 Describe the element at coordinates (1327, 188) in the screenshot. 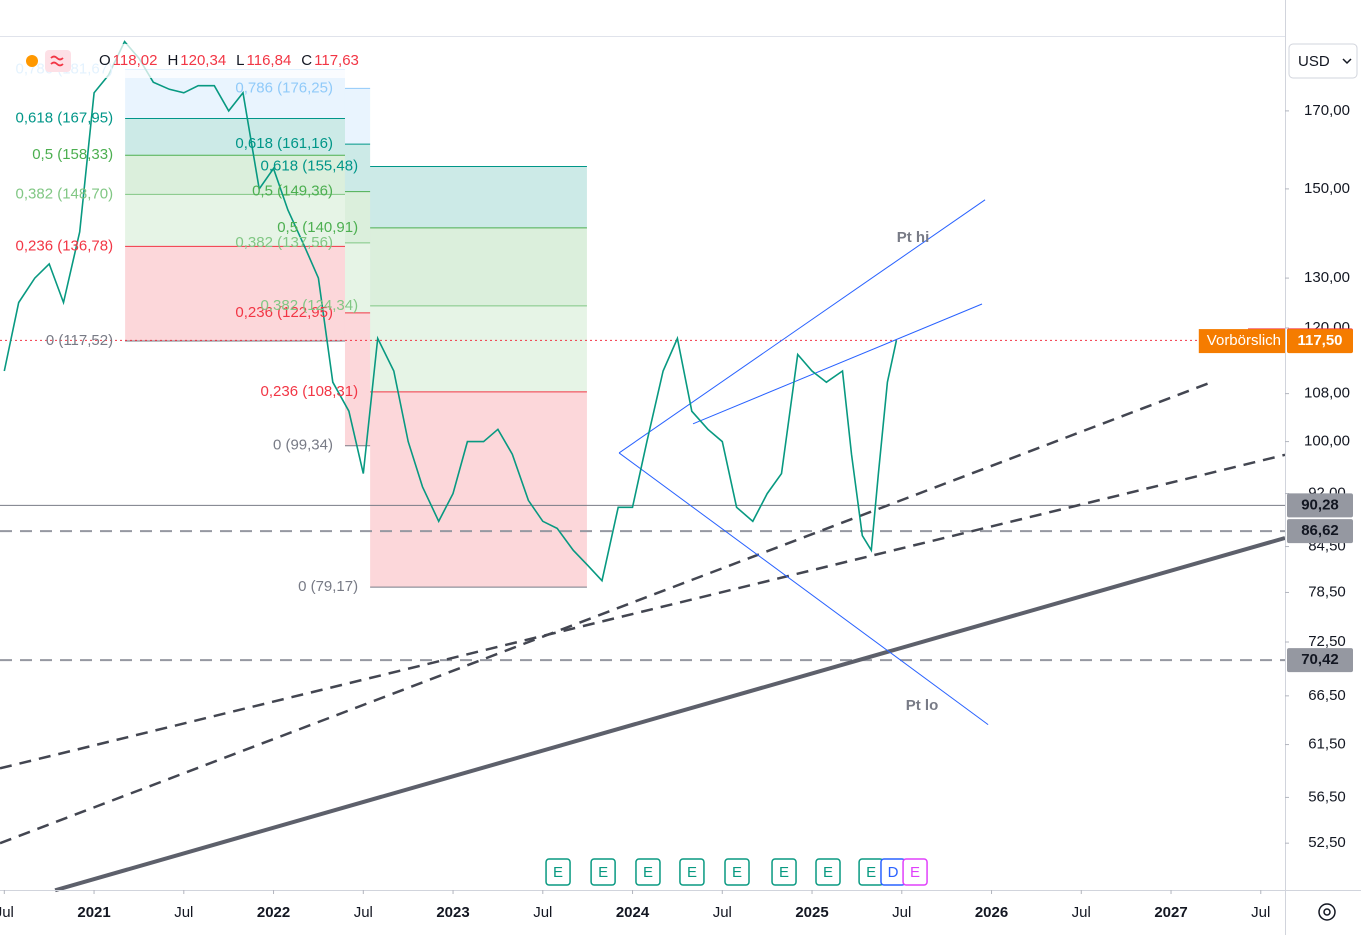

I see `y-tick-label: 150,00` at that location.